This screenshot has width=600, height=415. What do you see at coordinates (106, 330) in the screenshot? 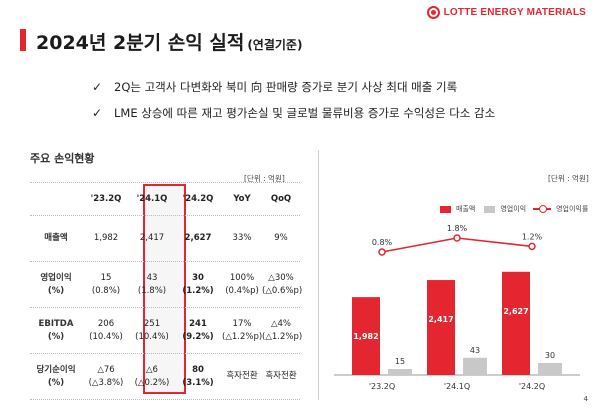
I see `table-cell: 206 (10.4%)` at bounding box center [106, 330].